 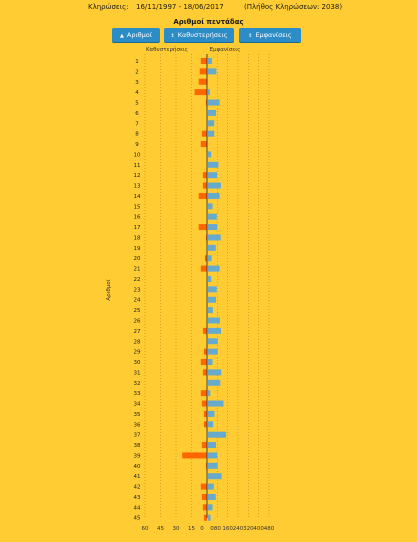 I want to click on sort-numbers-button: ▲ Αριθμοί, so click(x=136, y=35).